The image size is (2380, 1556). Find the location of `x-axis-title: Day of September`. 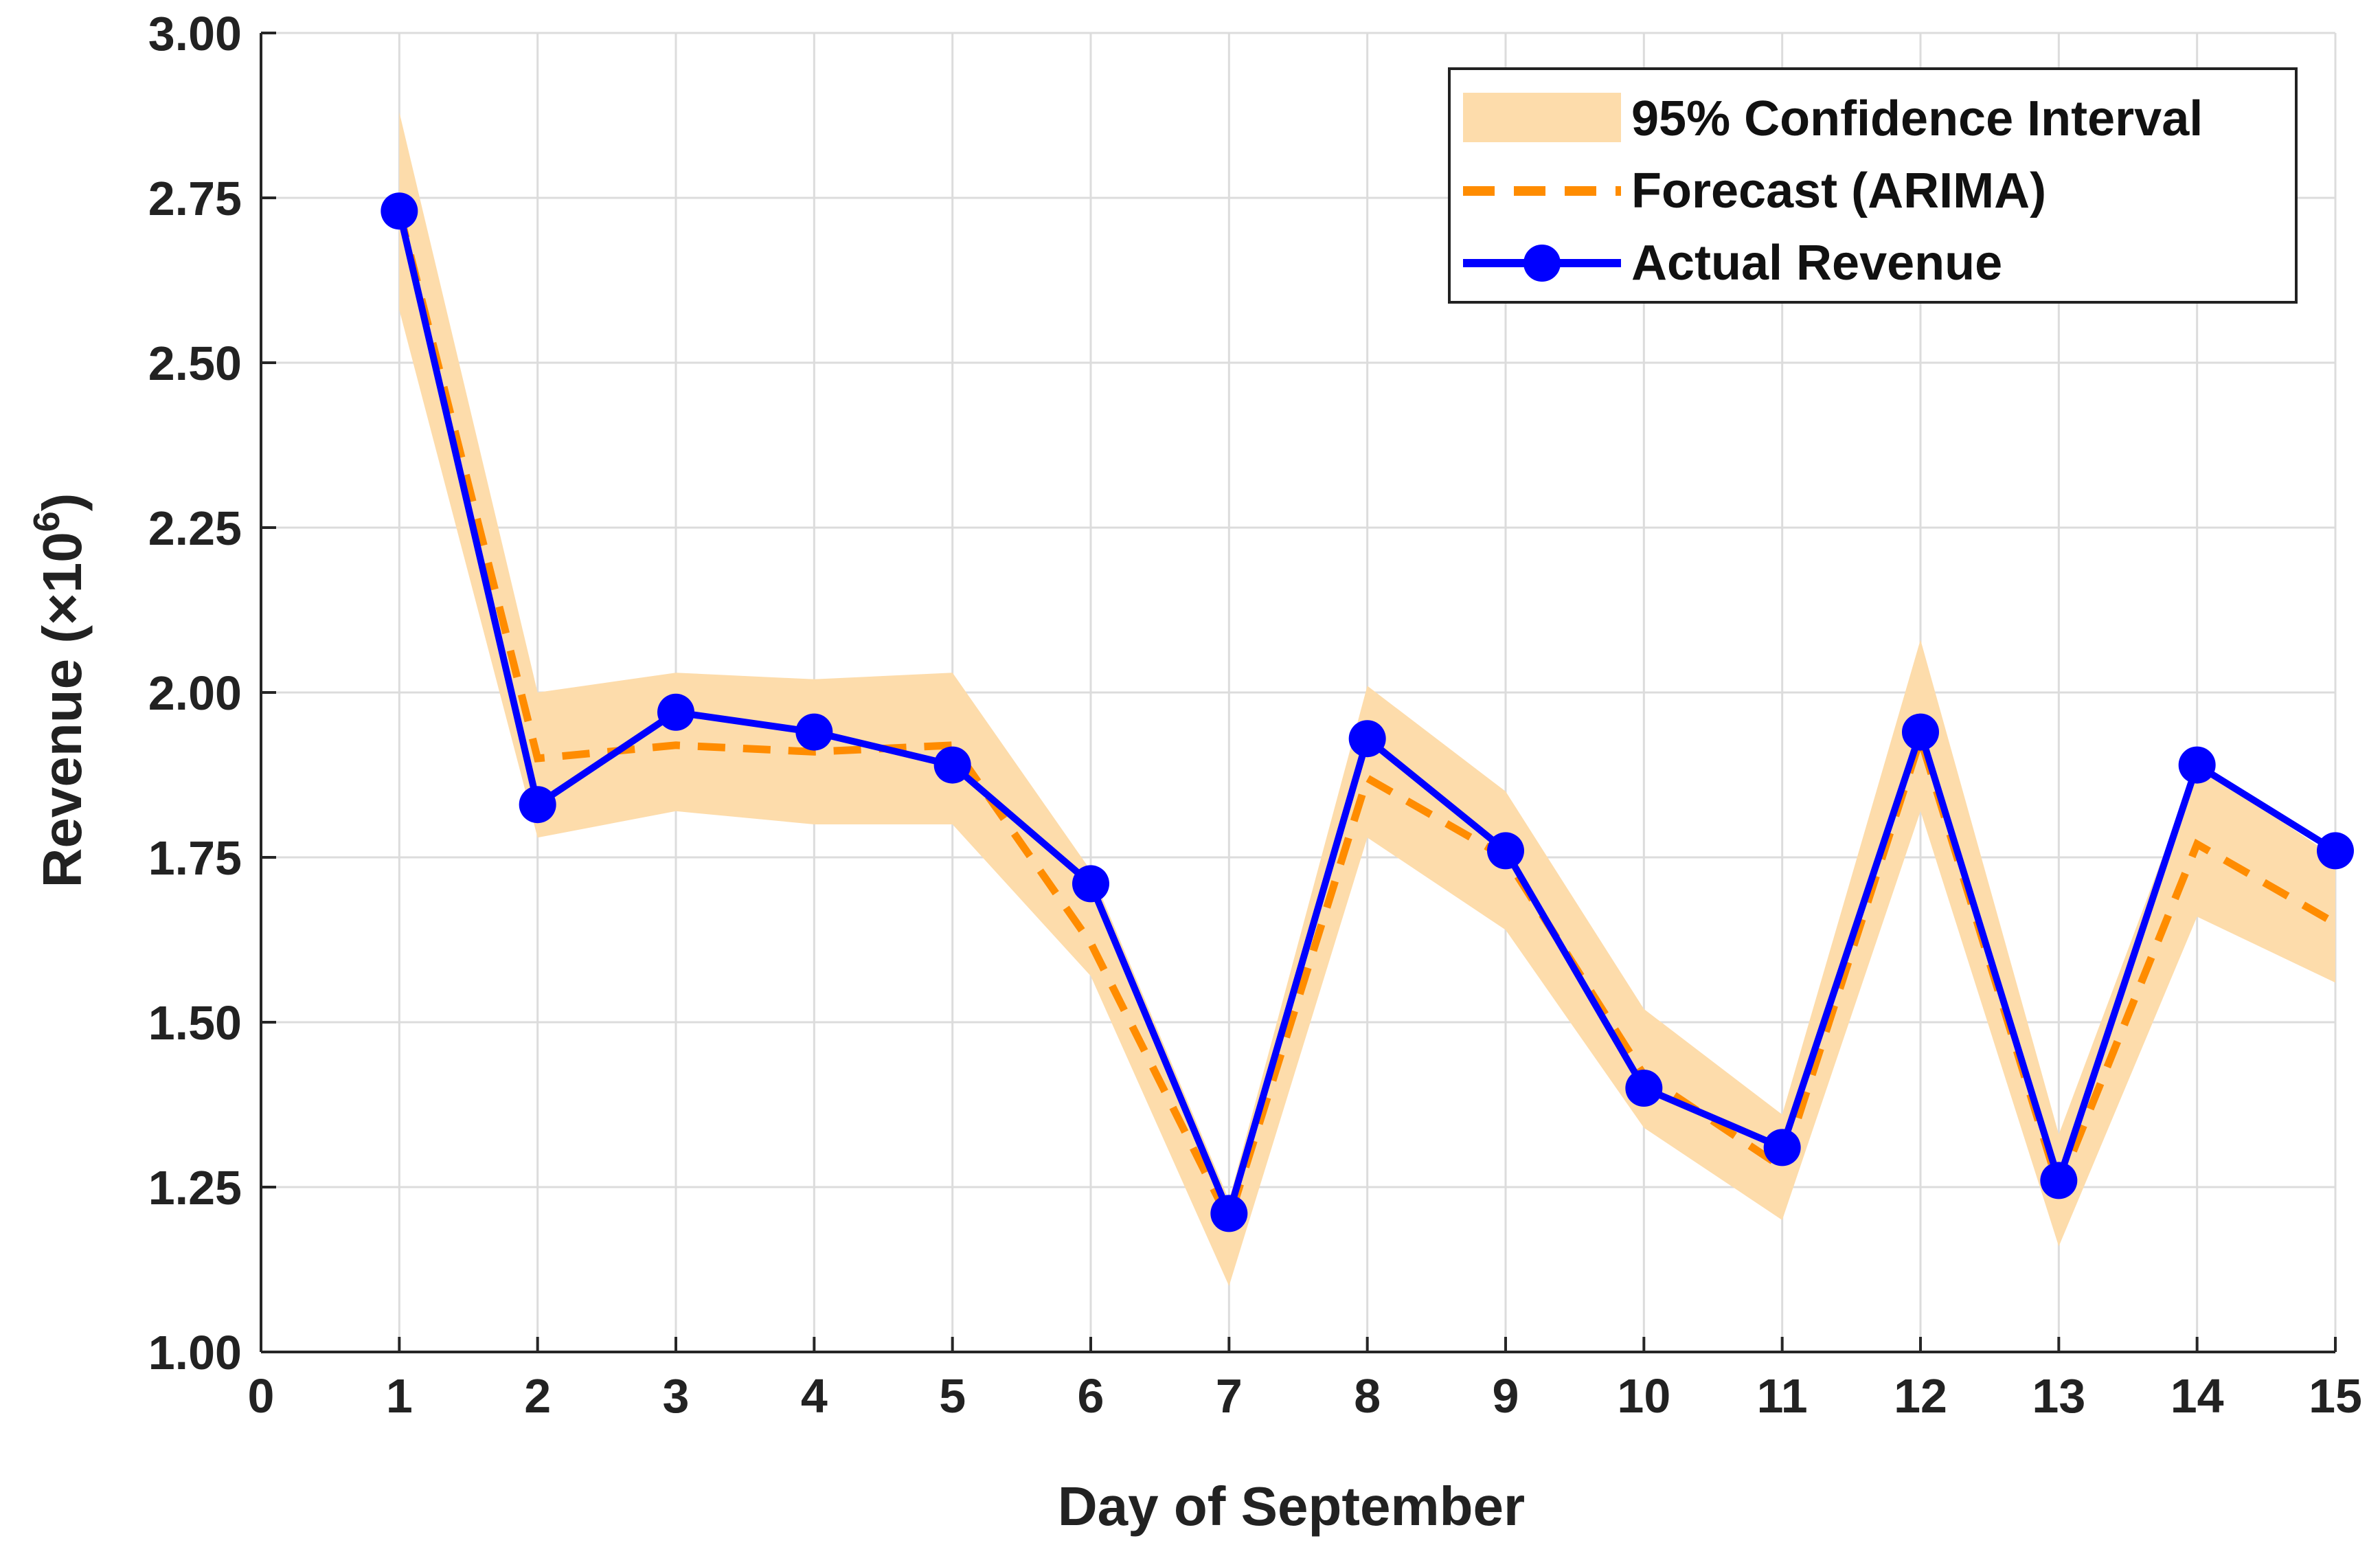

x-axis-title: Day of September is located at coordinates (1291, 1506).